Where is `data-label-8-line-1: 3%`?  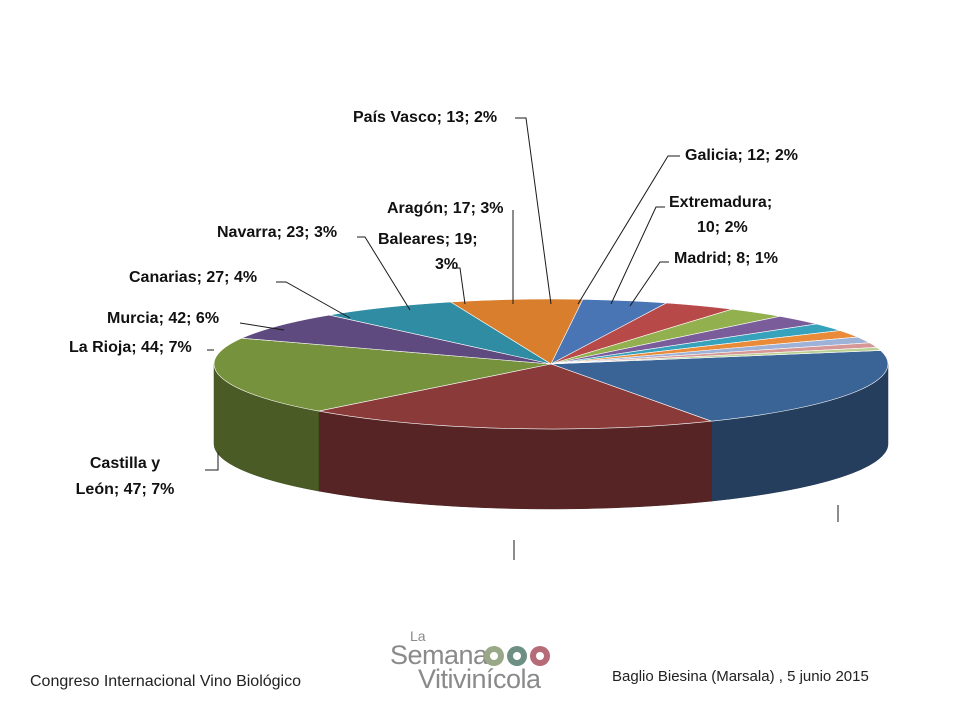 data-label-8-line-1: 3% is located at coordinates (446, 264).